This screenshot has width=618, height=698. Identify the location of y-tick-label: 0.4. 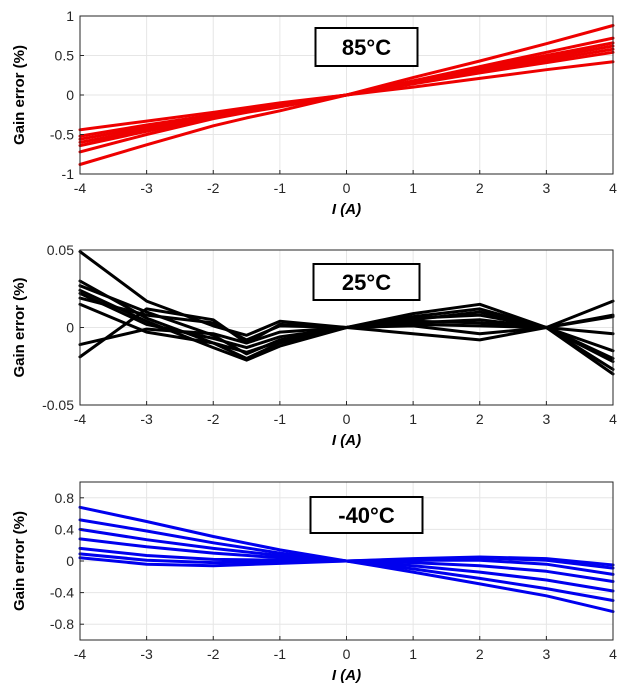
(65, 529).